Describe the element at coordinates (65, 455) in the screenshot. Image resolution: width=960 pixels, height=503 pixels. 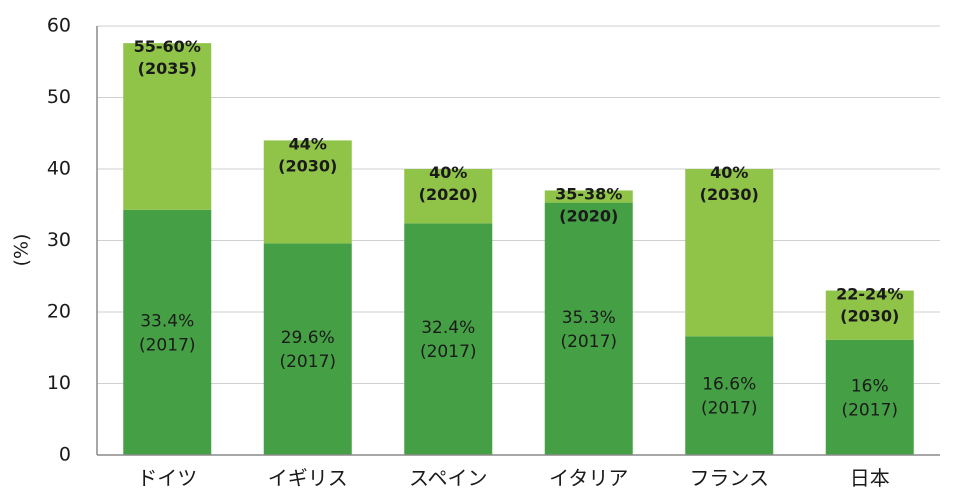
I see `y-tick-label: 0` at that location.